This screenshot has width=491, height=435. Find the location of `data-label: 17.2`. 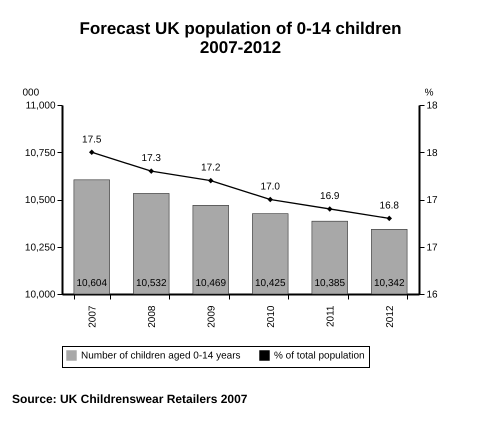

data-label: 17.2 is located at coordinates (211, 168).